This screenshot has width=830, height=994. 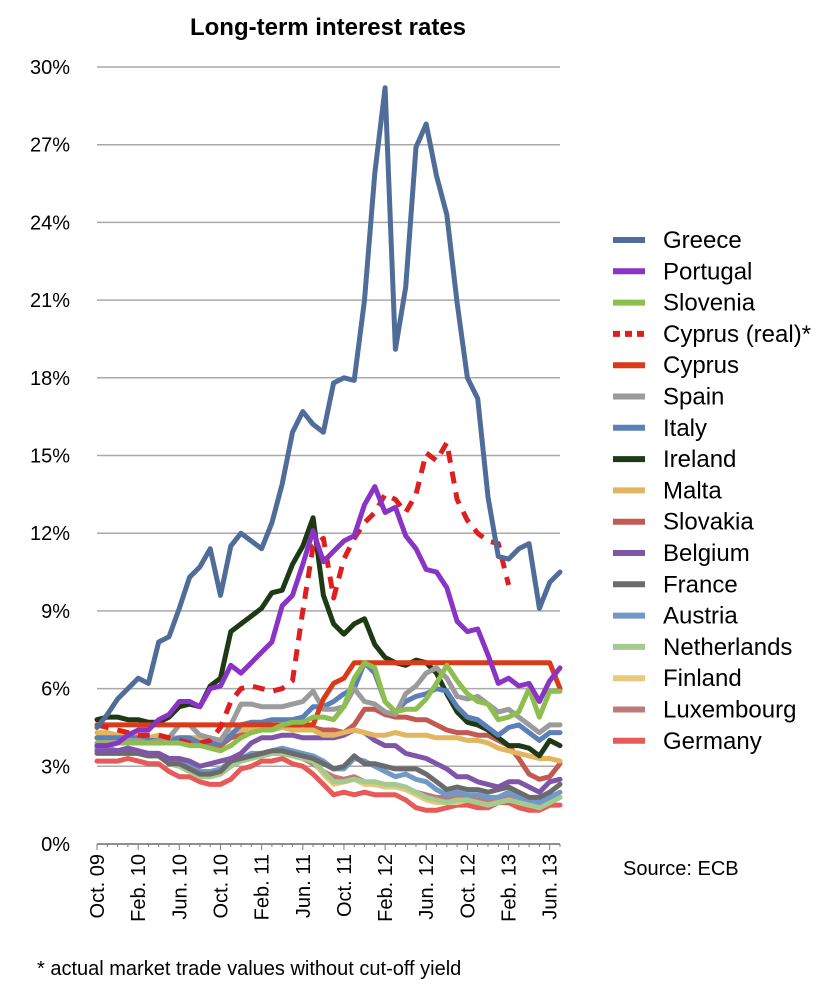 I want to click on legend-label: Cyprus, so click(x=701, y=365).